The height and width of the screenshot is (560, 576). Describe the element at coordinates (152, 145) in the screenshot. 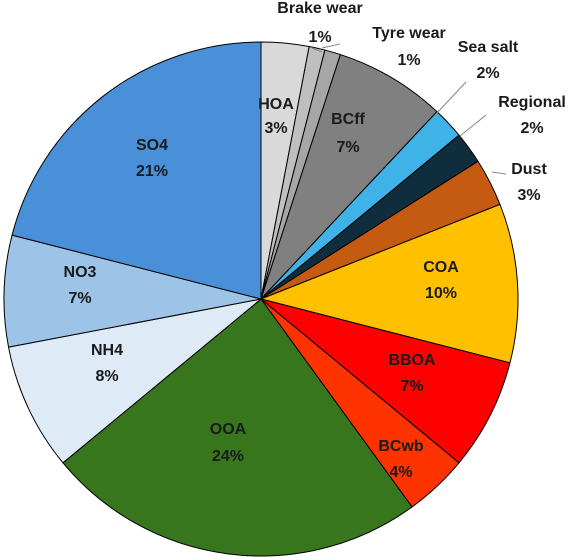

I see `slice-label-so4: SO4` at that location.